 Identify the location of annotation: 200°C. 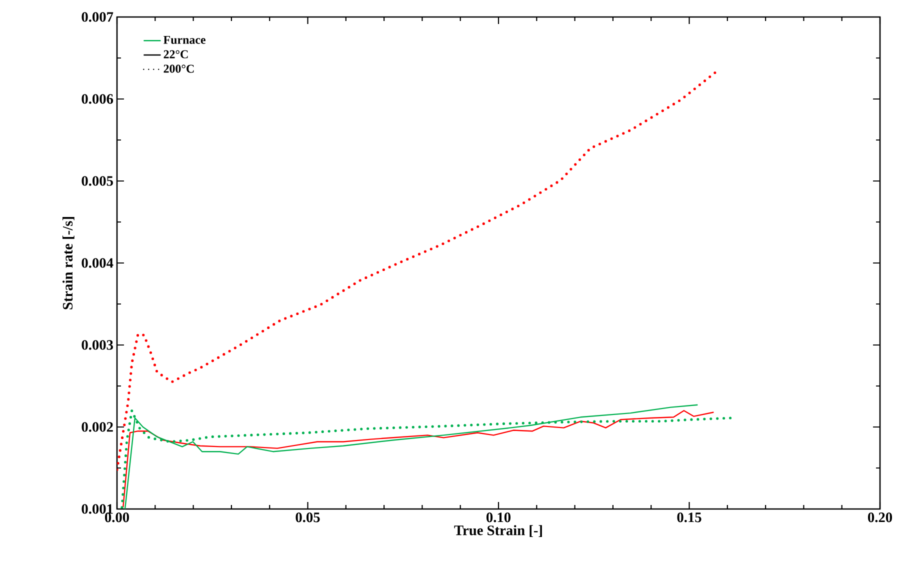
(179, 68).